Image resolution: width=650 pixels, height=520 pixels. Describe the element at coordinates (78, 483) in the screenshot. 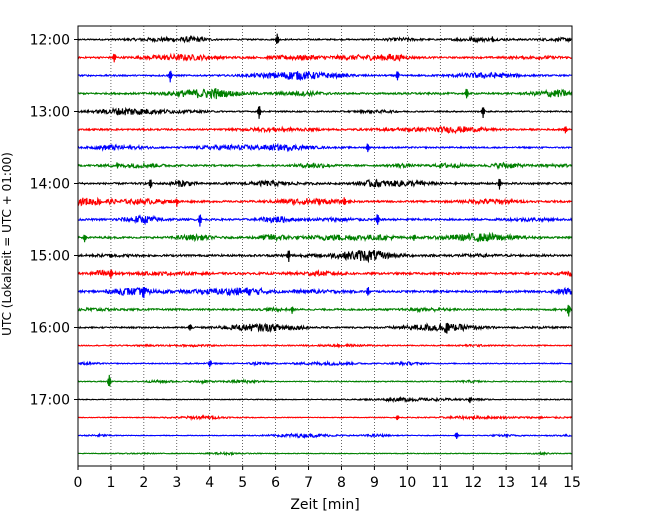

I see `x-tick-label: 0` at that location.